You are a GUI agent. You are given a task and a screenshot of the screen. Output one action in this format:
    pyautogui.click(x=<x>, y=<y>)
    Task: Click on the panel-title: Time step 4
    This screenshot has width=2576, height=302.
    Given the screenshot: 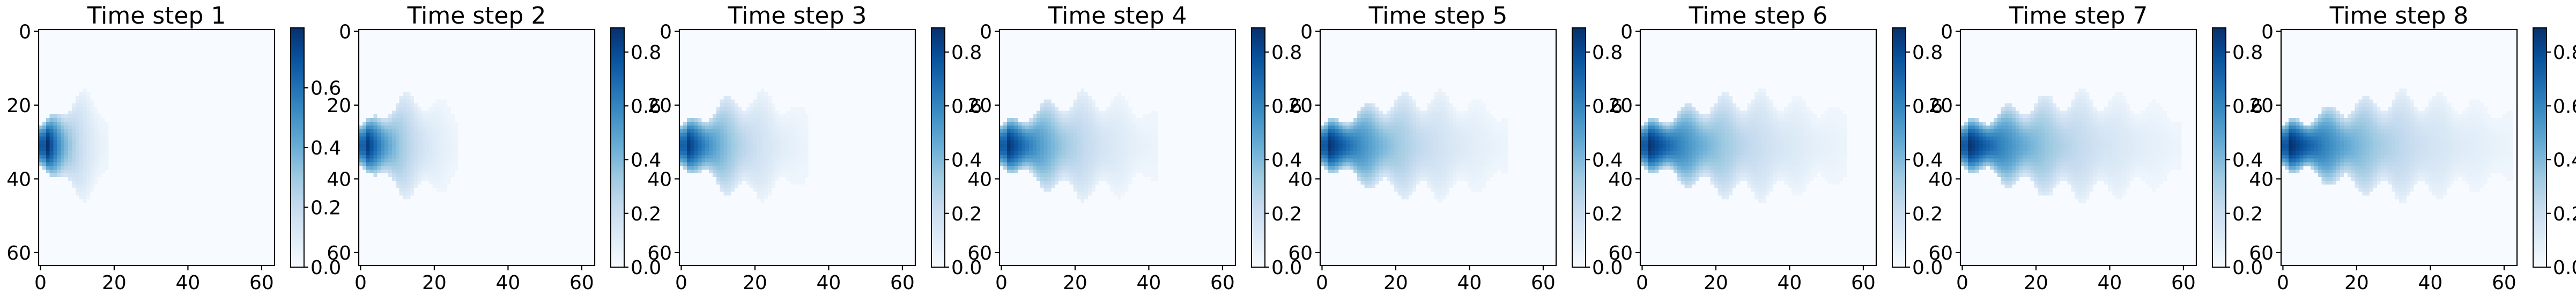 What is the action you would take?
    pyautogui.click(x=1117, y=16)
    